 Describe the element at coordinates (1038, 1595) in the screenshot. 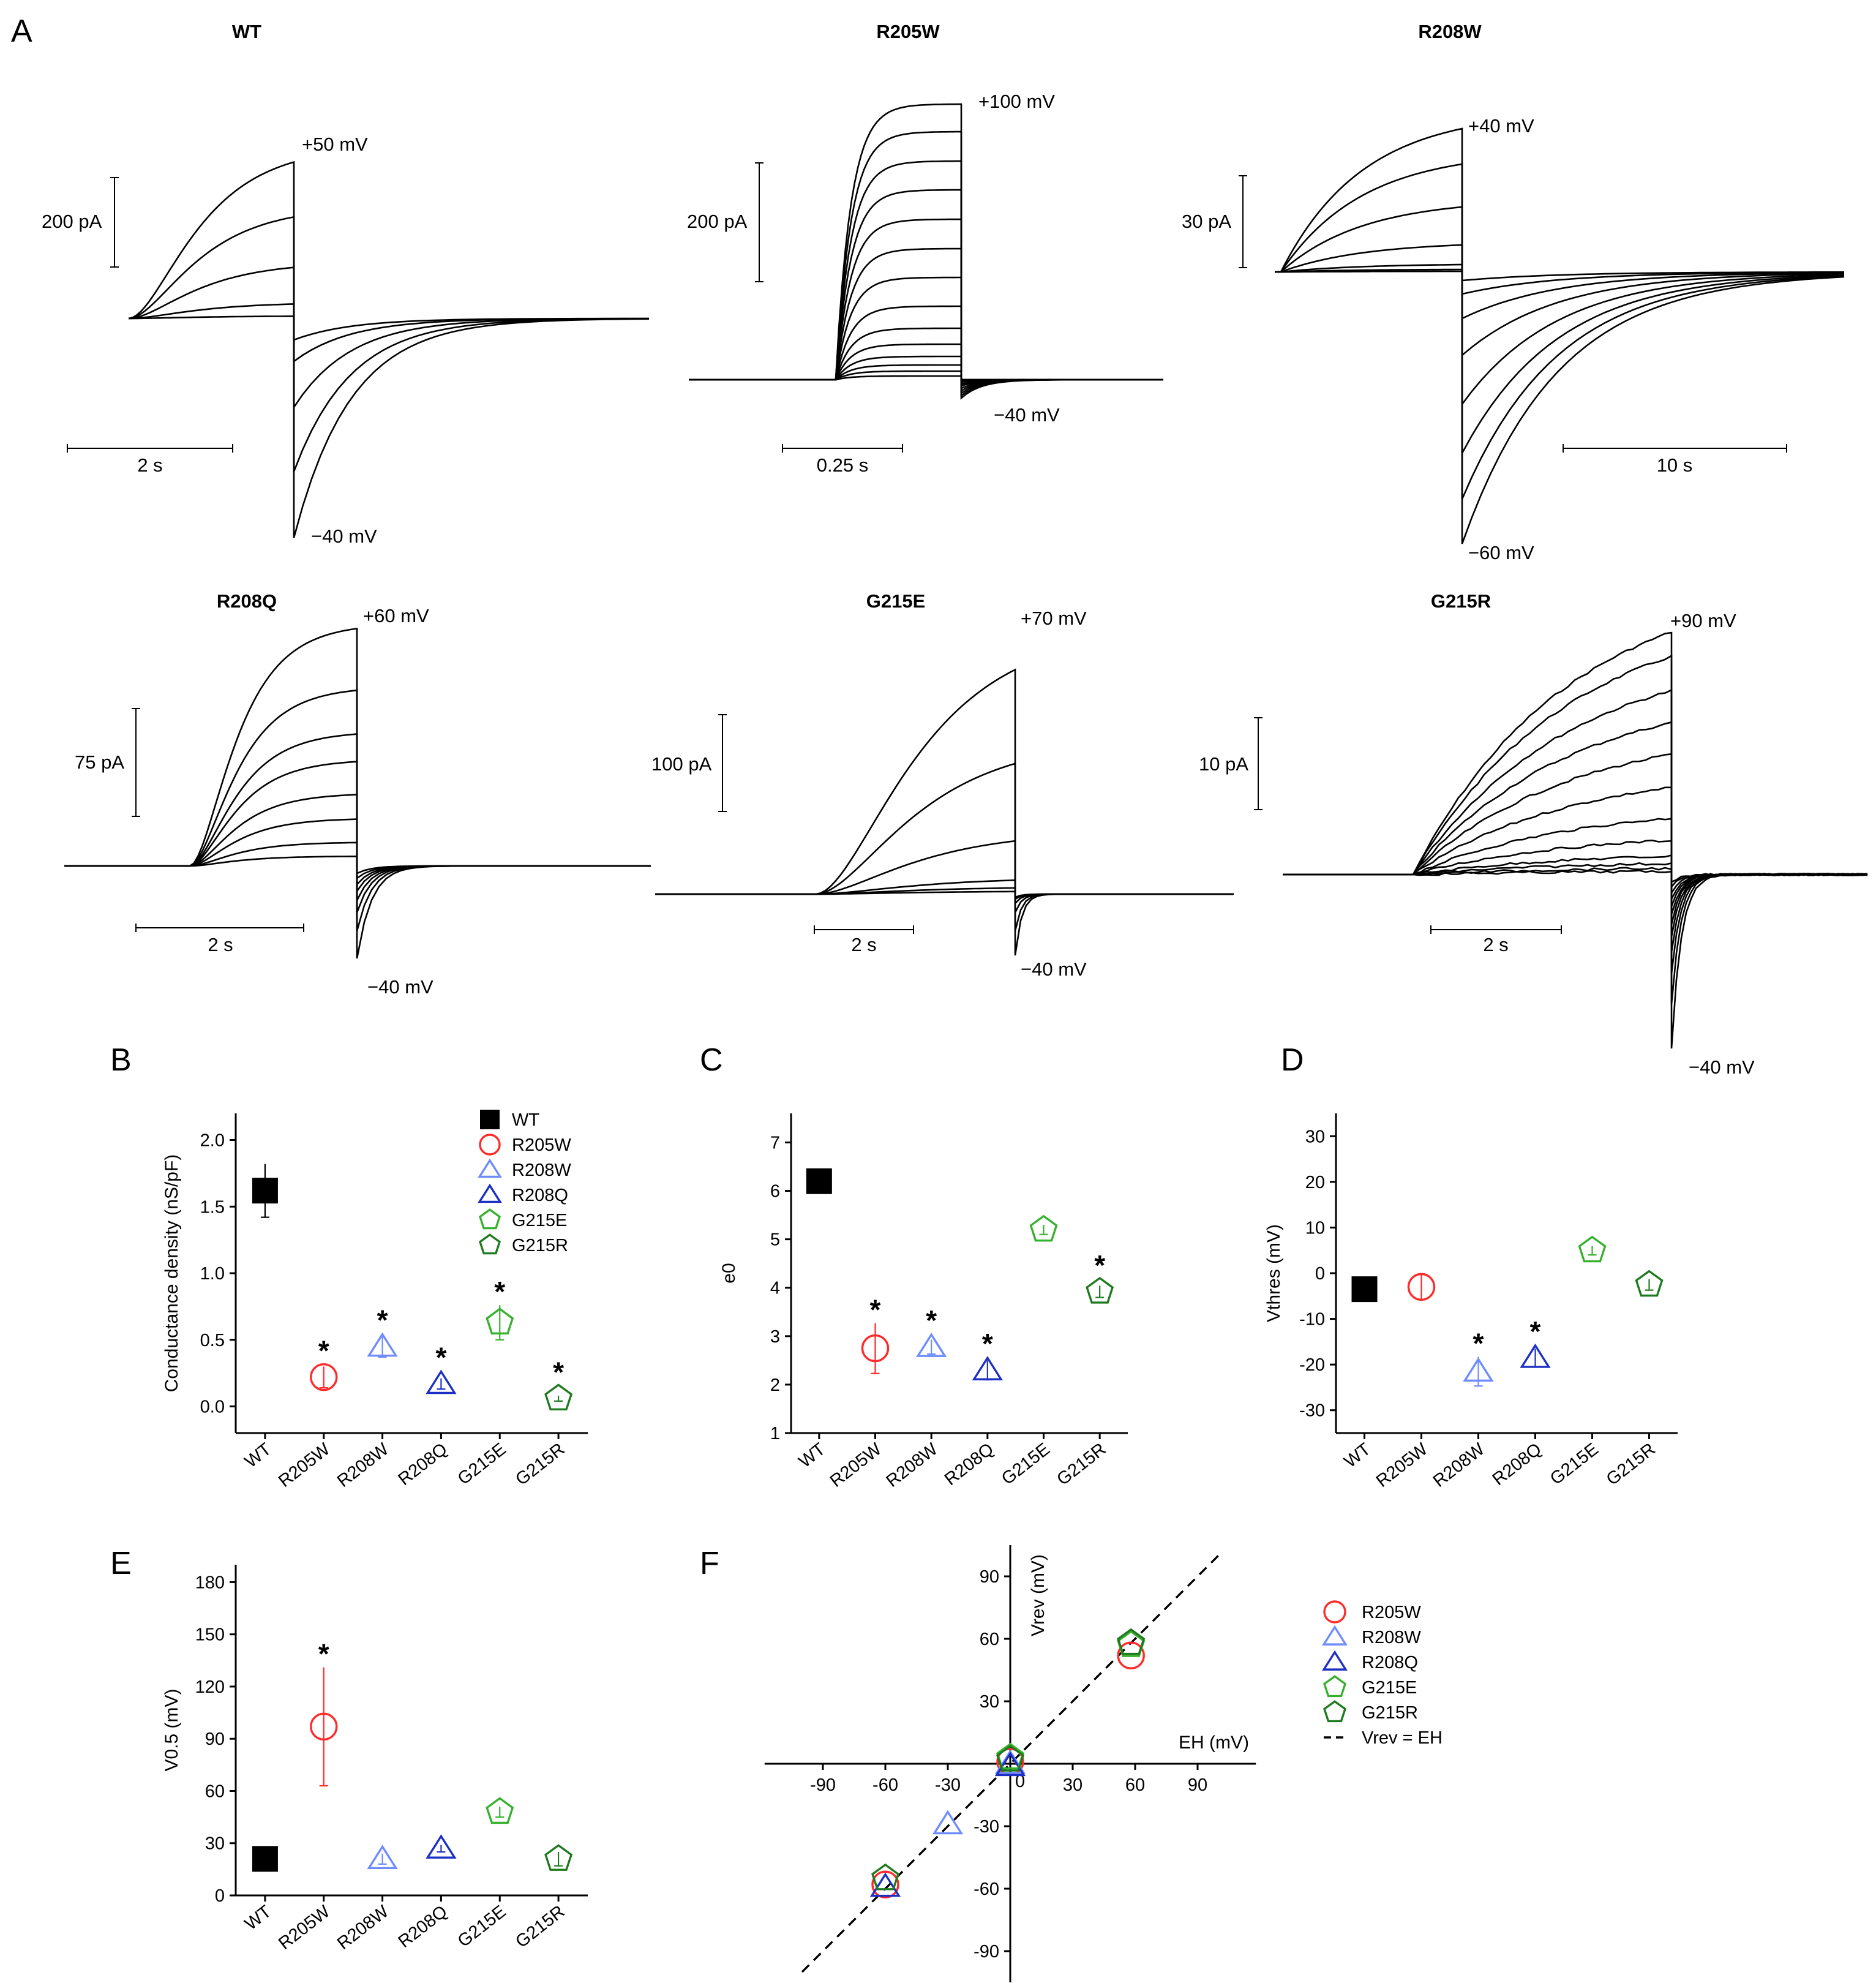

I see `y-axis-label: Vrev (mV)` at that location.